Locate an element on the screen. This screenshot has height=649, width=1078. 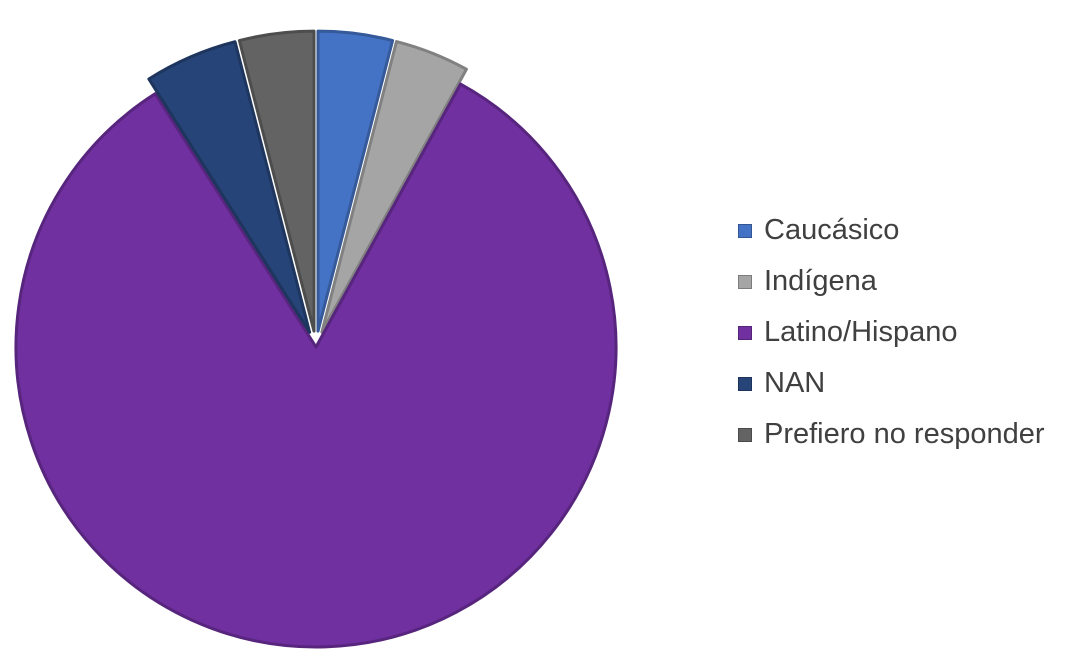
legend-item-nan: NAN is located at coordinates (891, 383).